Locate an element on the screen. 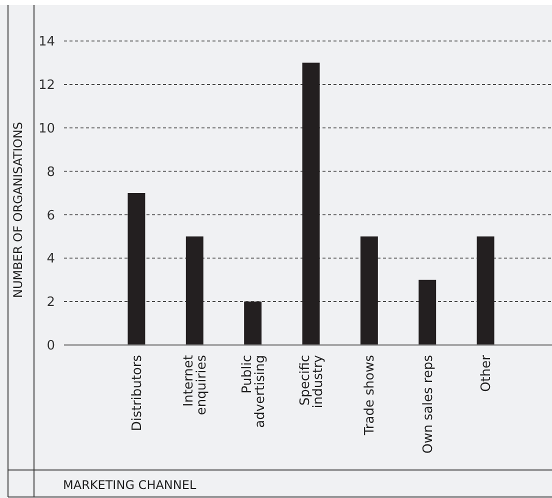 The image size is (552, 498). x-tick-label: Internet enquiries is located at coordinates (196, 385).